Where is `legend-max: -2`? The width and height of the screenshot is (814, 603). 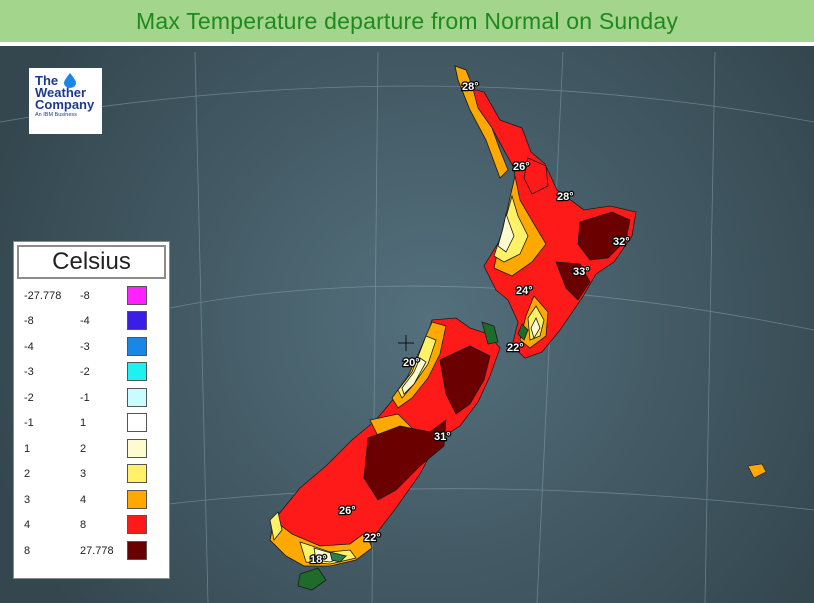 legend-max: -2 is located at coordinates (85, 372).